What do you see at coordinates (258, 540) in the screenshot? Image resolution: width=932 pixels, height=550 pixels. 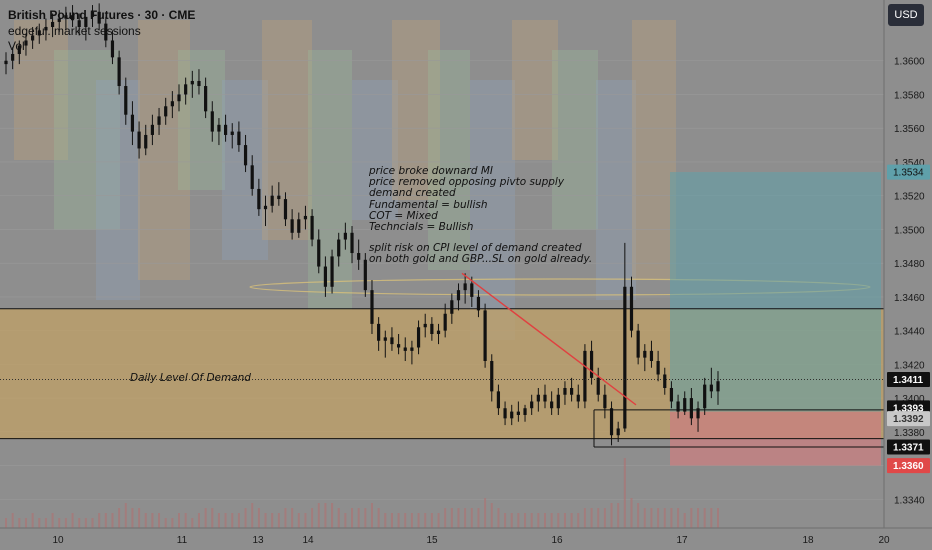 I see `x-tick-label: 13` at bounding box center [258, 540].